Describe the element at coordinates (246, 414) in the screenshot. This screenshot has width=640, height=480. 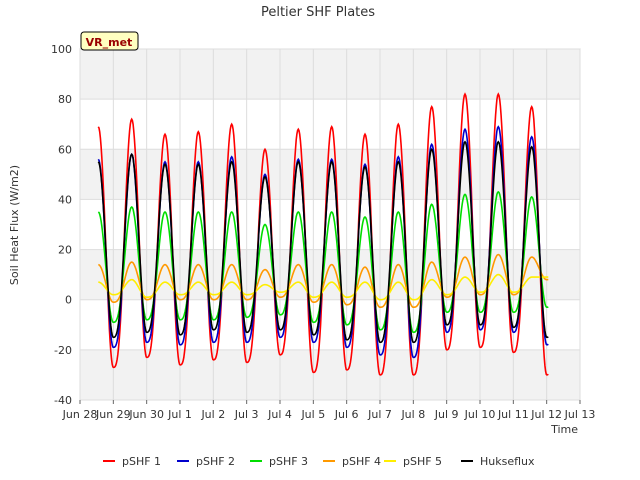
I see `x-tick-label: Jul 3` at that location.